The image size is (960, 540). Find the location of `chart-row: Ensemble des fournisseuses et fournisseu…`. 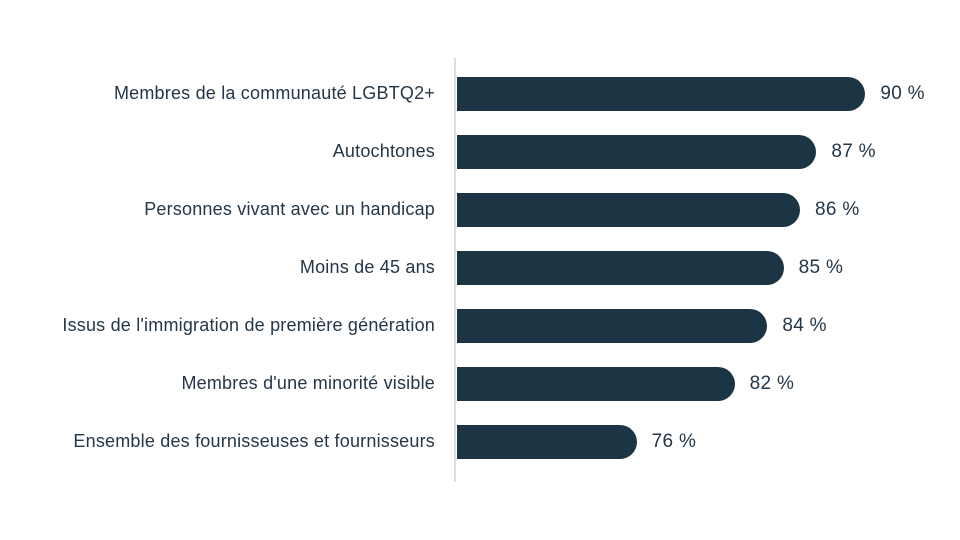

chart-row: Ensemble des fournisseuses et fournisseu… is located at coordinates (480, 442).